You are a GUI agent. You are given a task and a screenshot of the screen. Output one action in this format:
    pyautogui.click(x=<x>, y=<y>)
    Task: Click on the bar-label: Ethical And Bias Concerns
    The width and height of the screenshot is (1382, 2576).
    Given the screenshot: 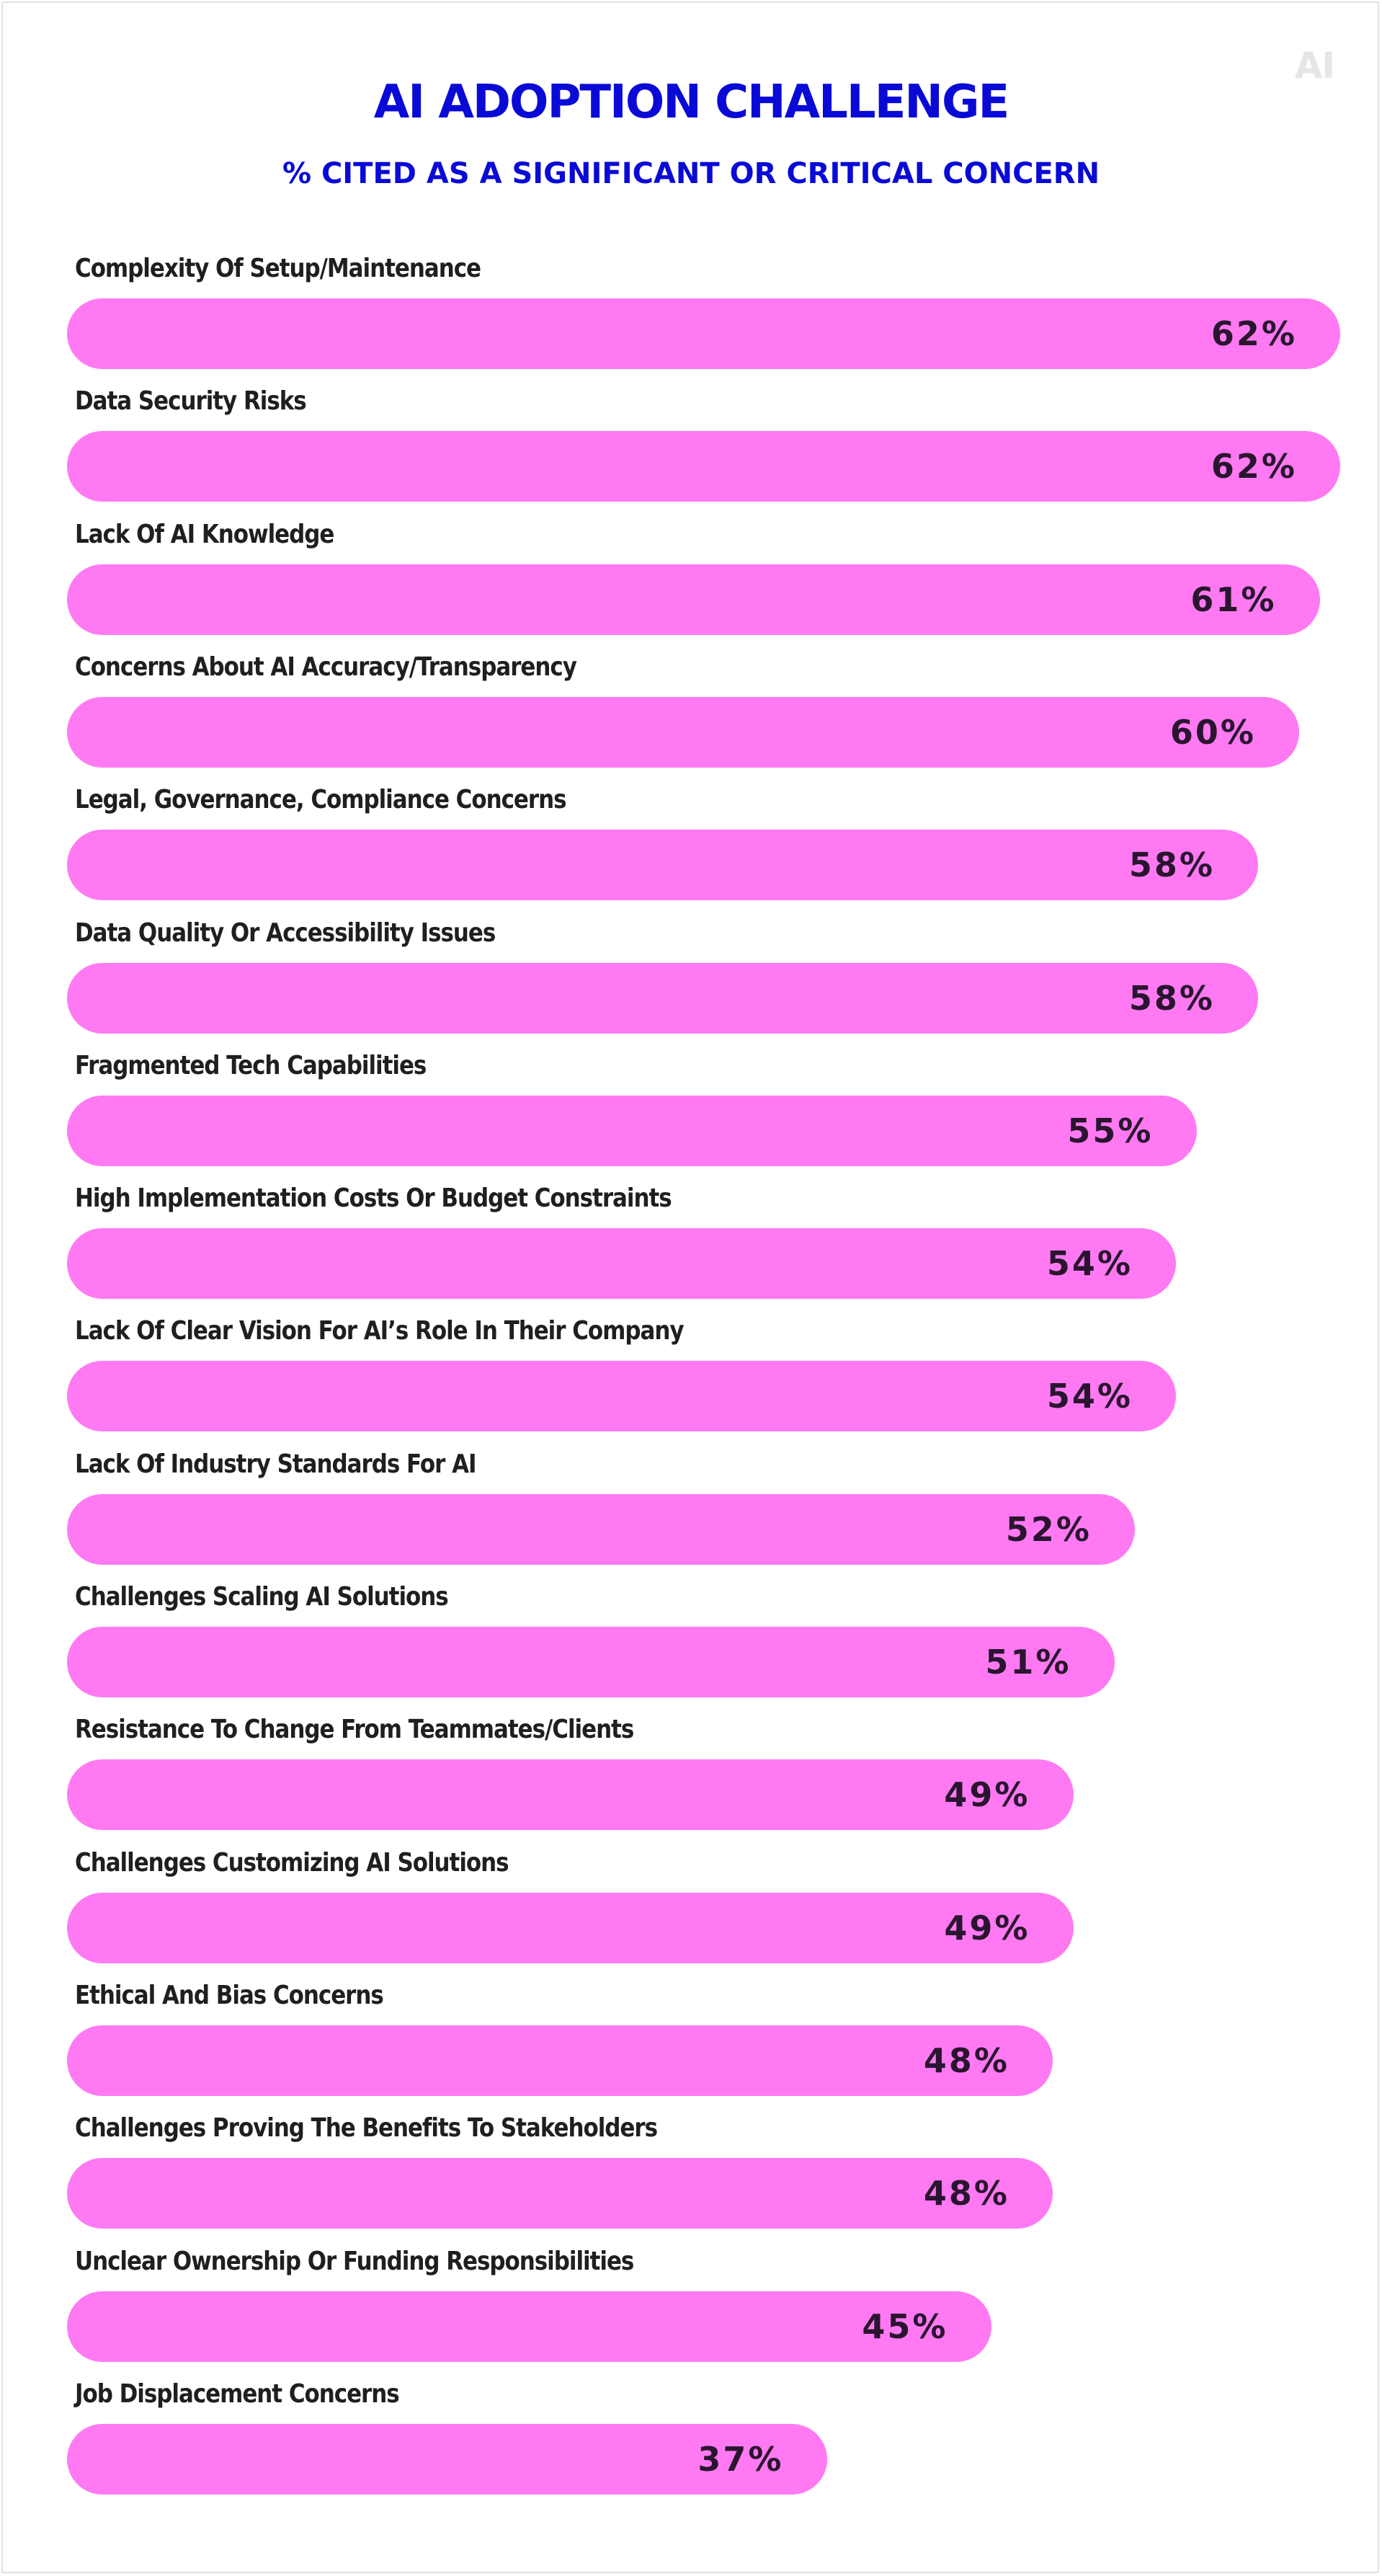 What is the action you would take?
    pyautogui.click(x=229, y=1995)
    